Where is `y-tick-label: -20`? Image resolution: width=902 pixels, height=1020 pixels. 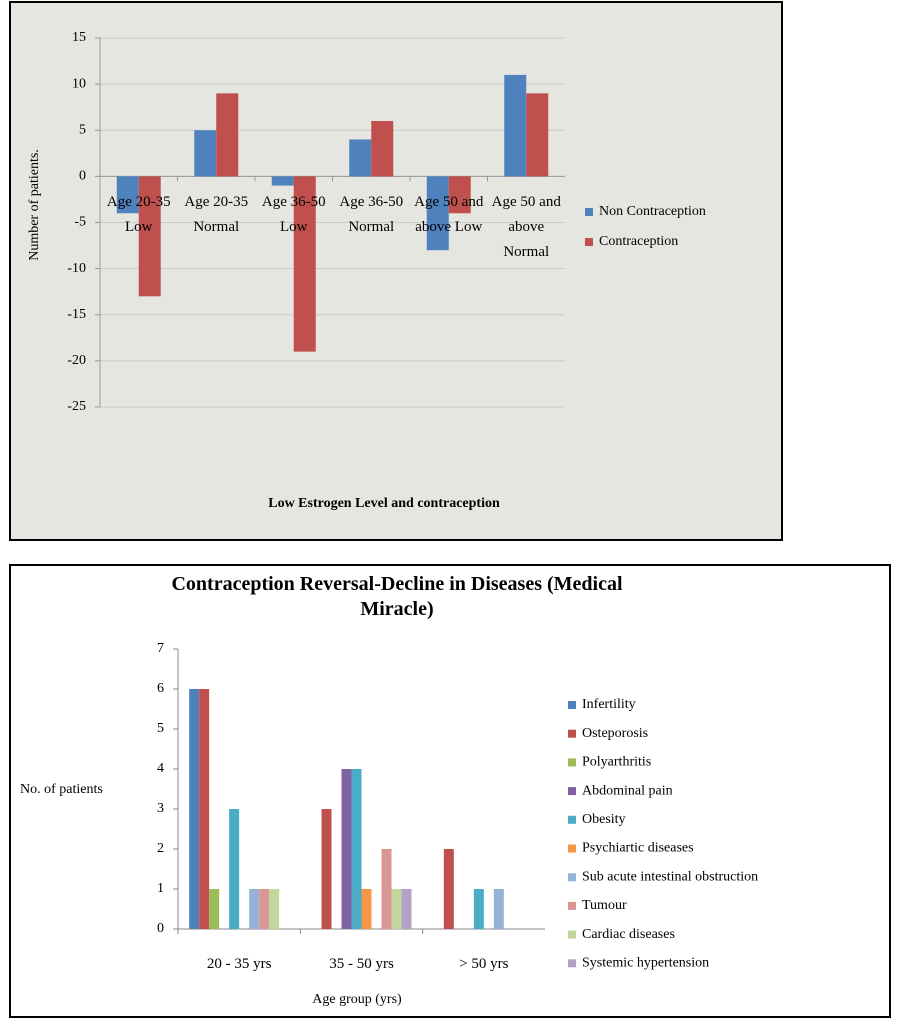
y-tick-label: -20 is located at coordinates (76, 360).